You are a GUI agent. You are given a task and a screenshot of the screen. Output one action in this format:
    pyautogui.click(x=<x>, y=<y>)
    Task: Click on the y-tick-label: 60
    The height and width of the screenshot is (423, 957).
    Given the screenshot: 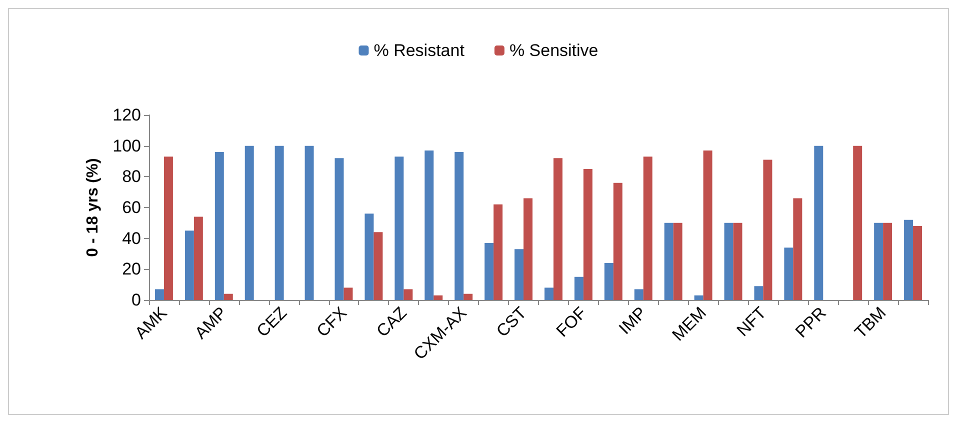 What is the action you would take?
    pyautogui.click(x=131, y=207)
    